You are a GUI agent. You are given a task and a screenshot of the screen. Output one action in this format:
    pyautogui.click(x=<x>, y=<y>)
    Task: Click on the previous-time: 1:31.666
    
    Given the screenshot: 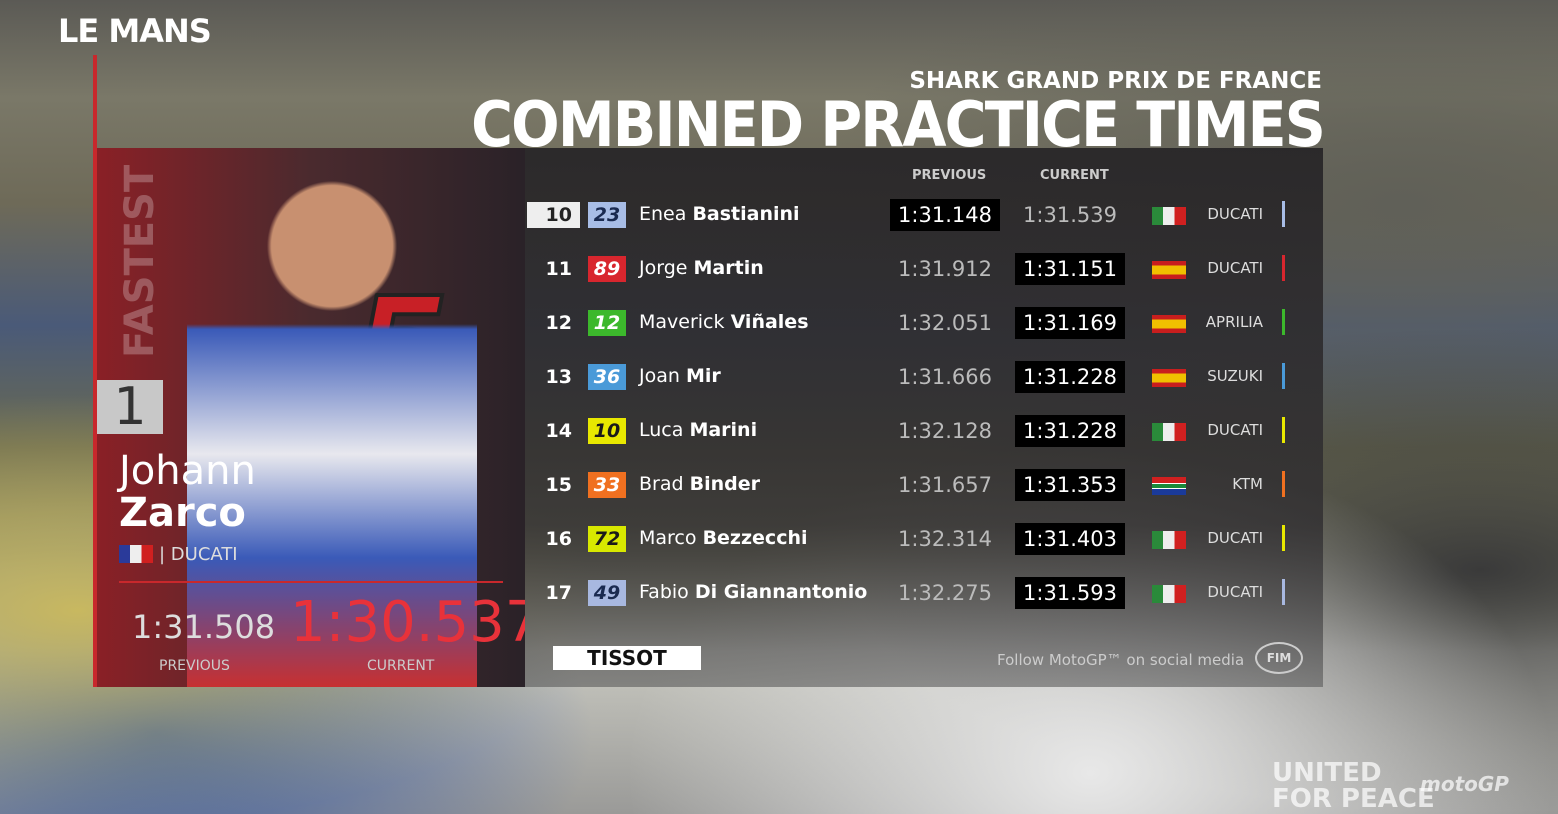 What is the action you would take?
    pyautogui.click(x=945, y=377)
    